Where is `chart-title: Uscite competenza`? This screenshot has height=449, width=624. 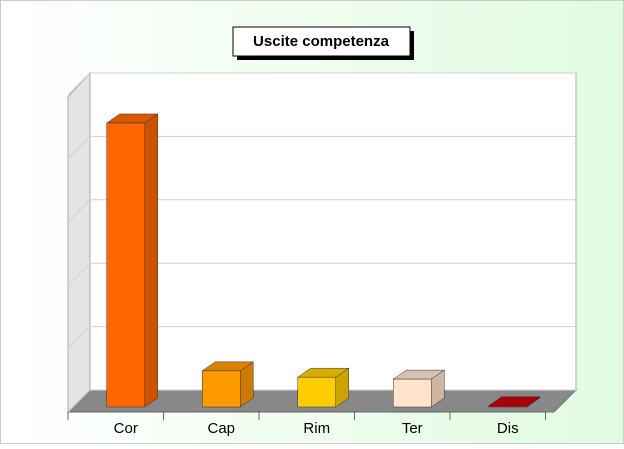
chart-title: Uscite competenza is located at coordinates (321, 41).